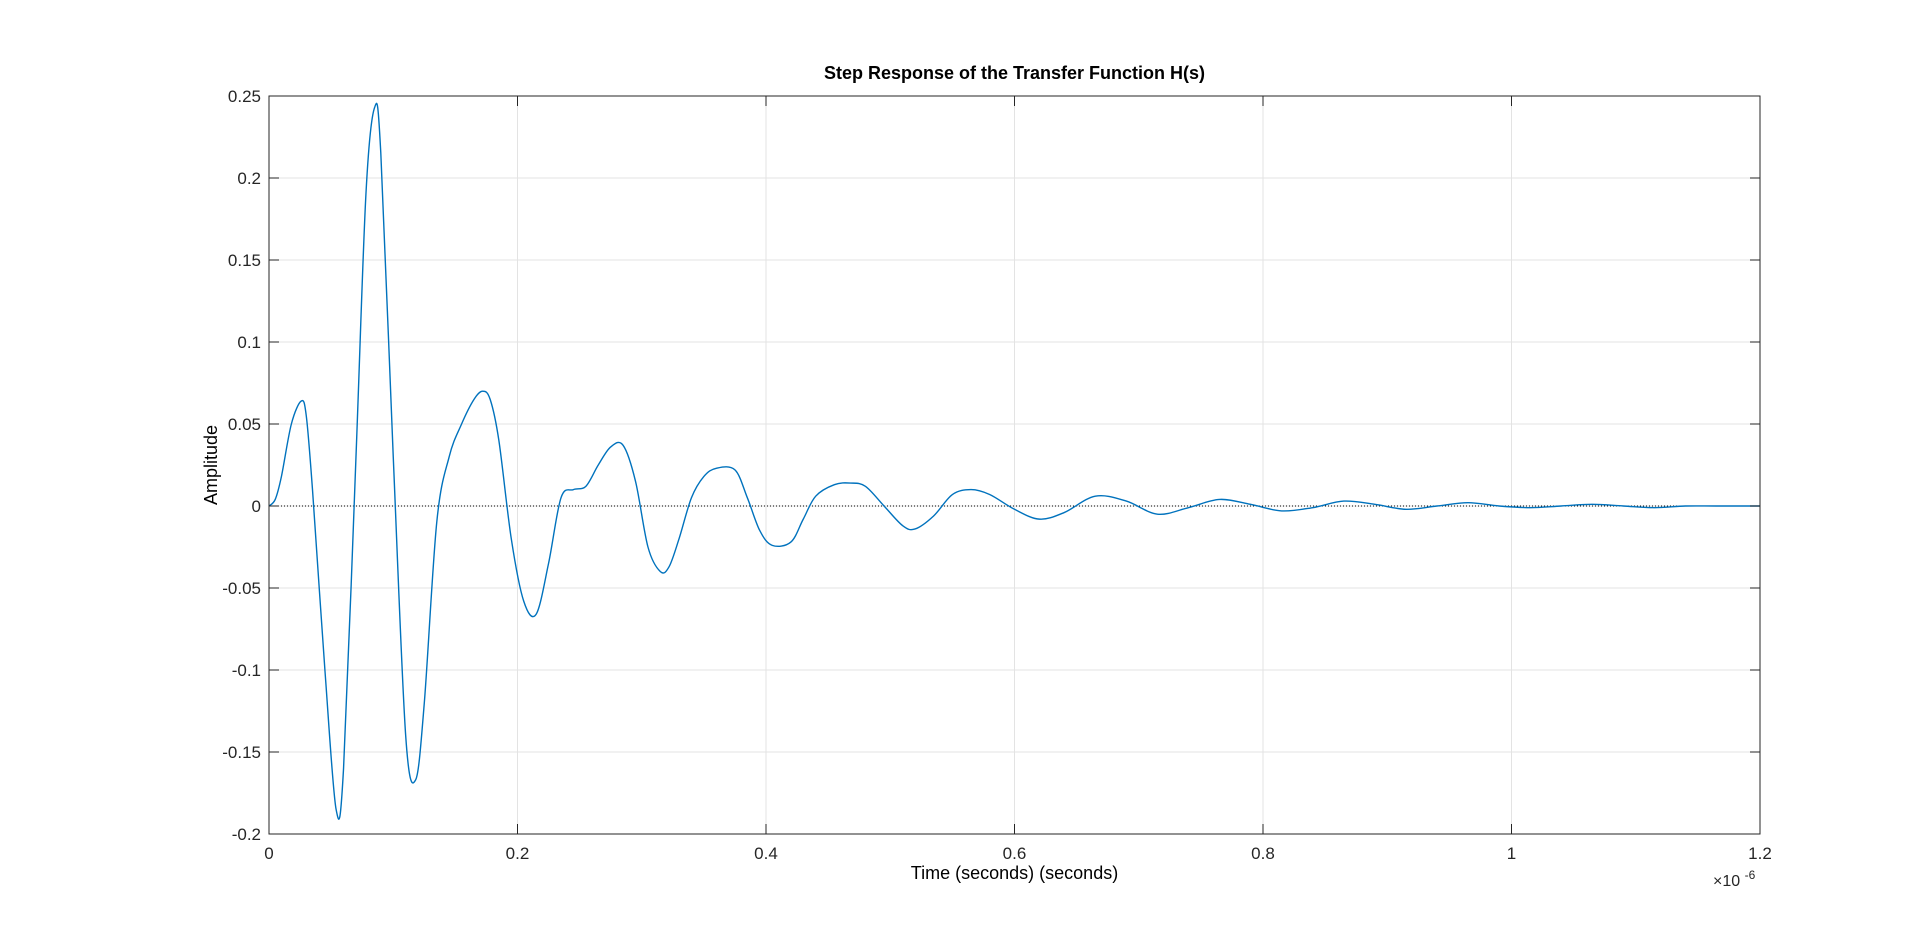 The height and width of the screenshot is (926, 1920). I want to click on x-tick-labels: 0 0.2 0.4 0.6 0.8 1 1.2, so click(1018, 853).